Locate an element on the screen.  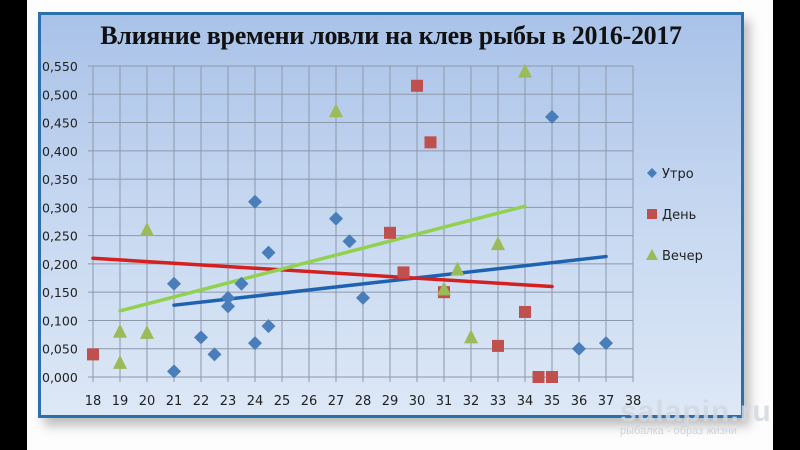
legend-label: День is located at coordinates (679, 215).